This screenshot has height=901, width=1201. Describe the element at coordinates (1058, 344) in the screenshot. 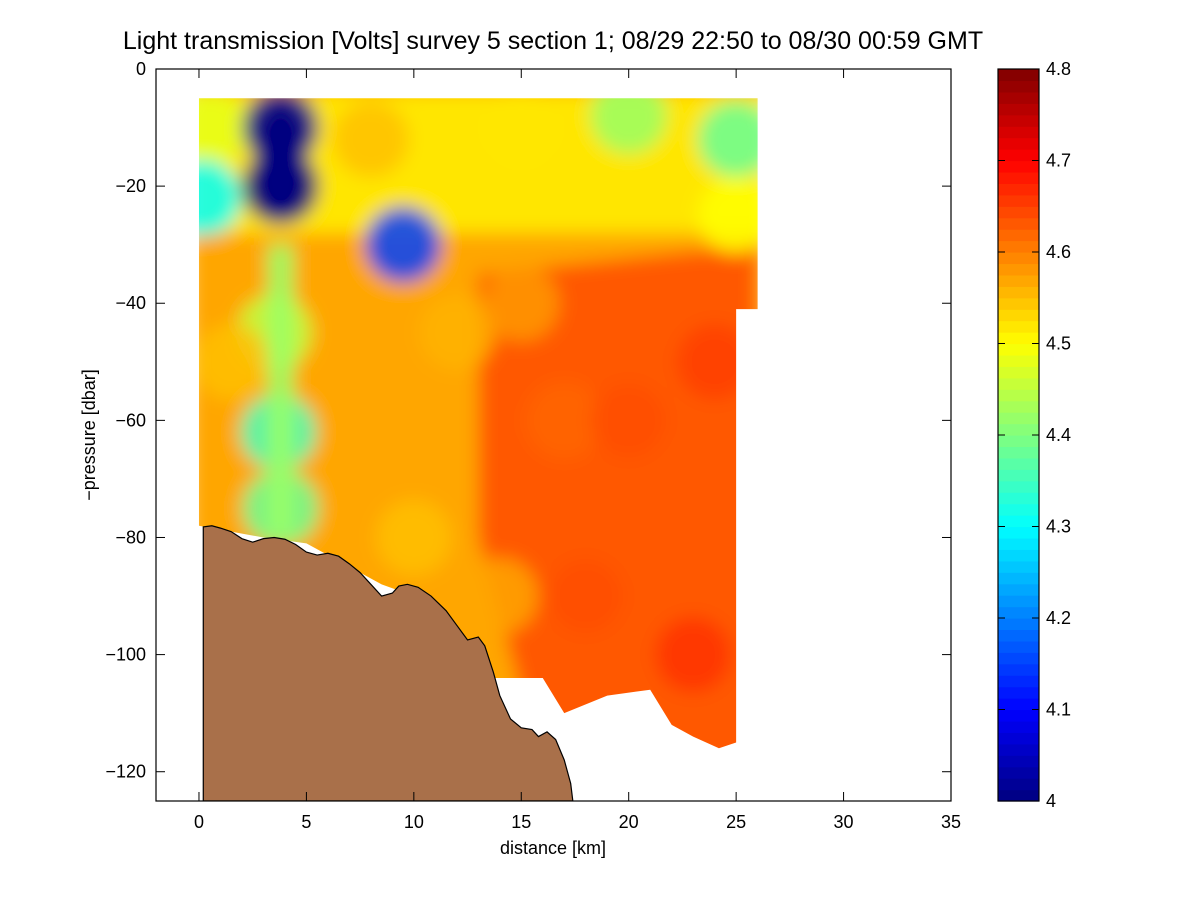

I see `colorbar-tick-label: 4.5` at that location.